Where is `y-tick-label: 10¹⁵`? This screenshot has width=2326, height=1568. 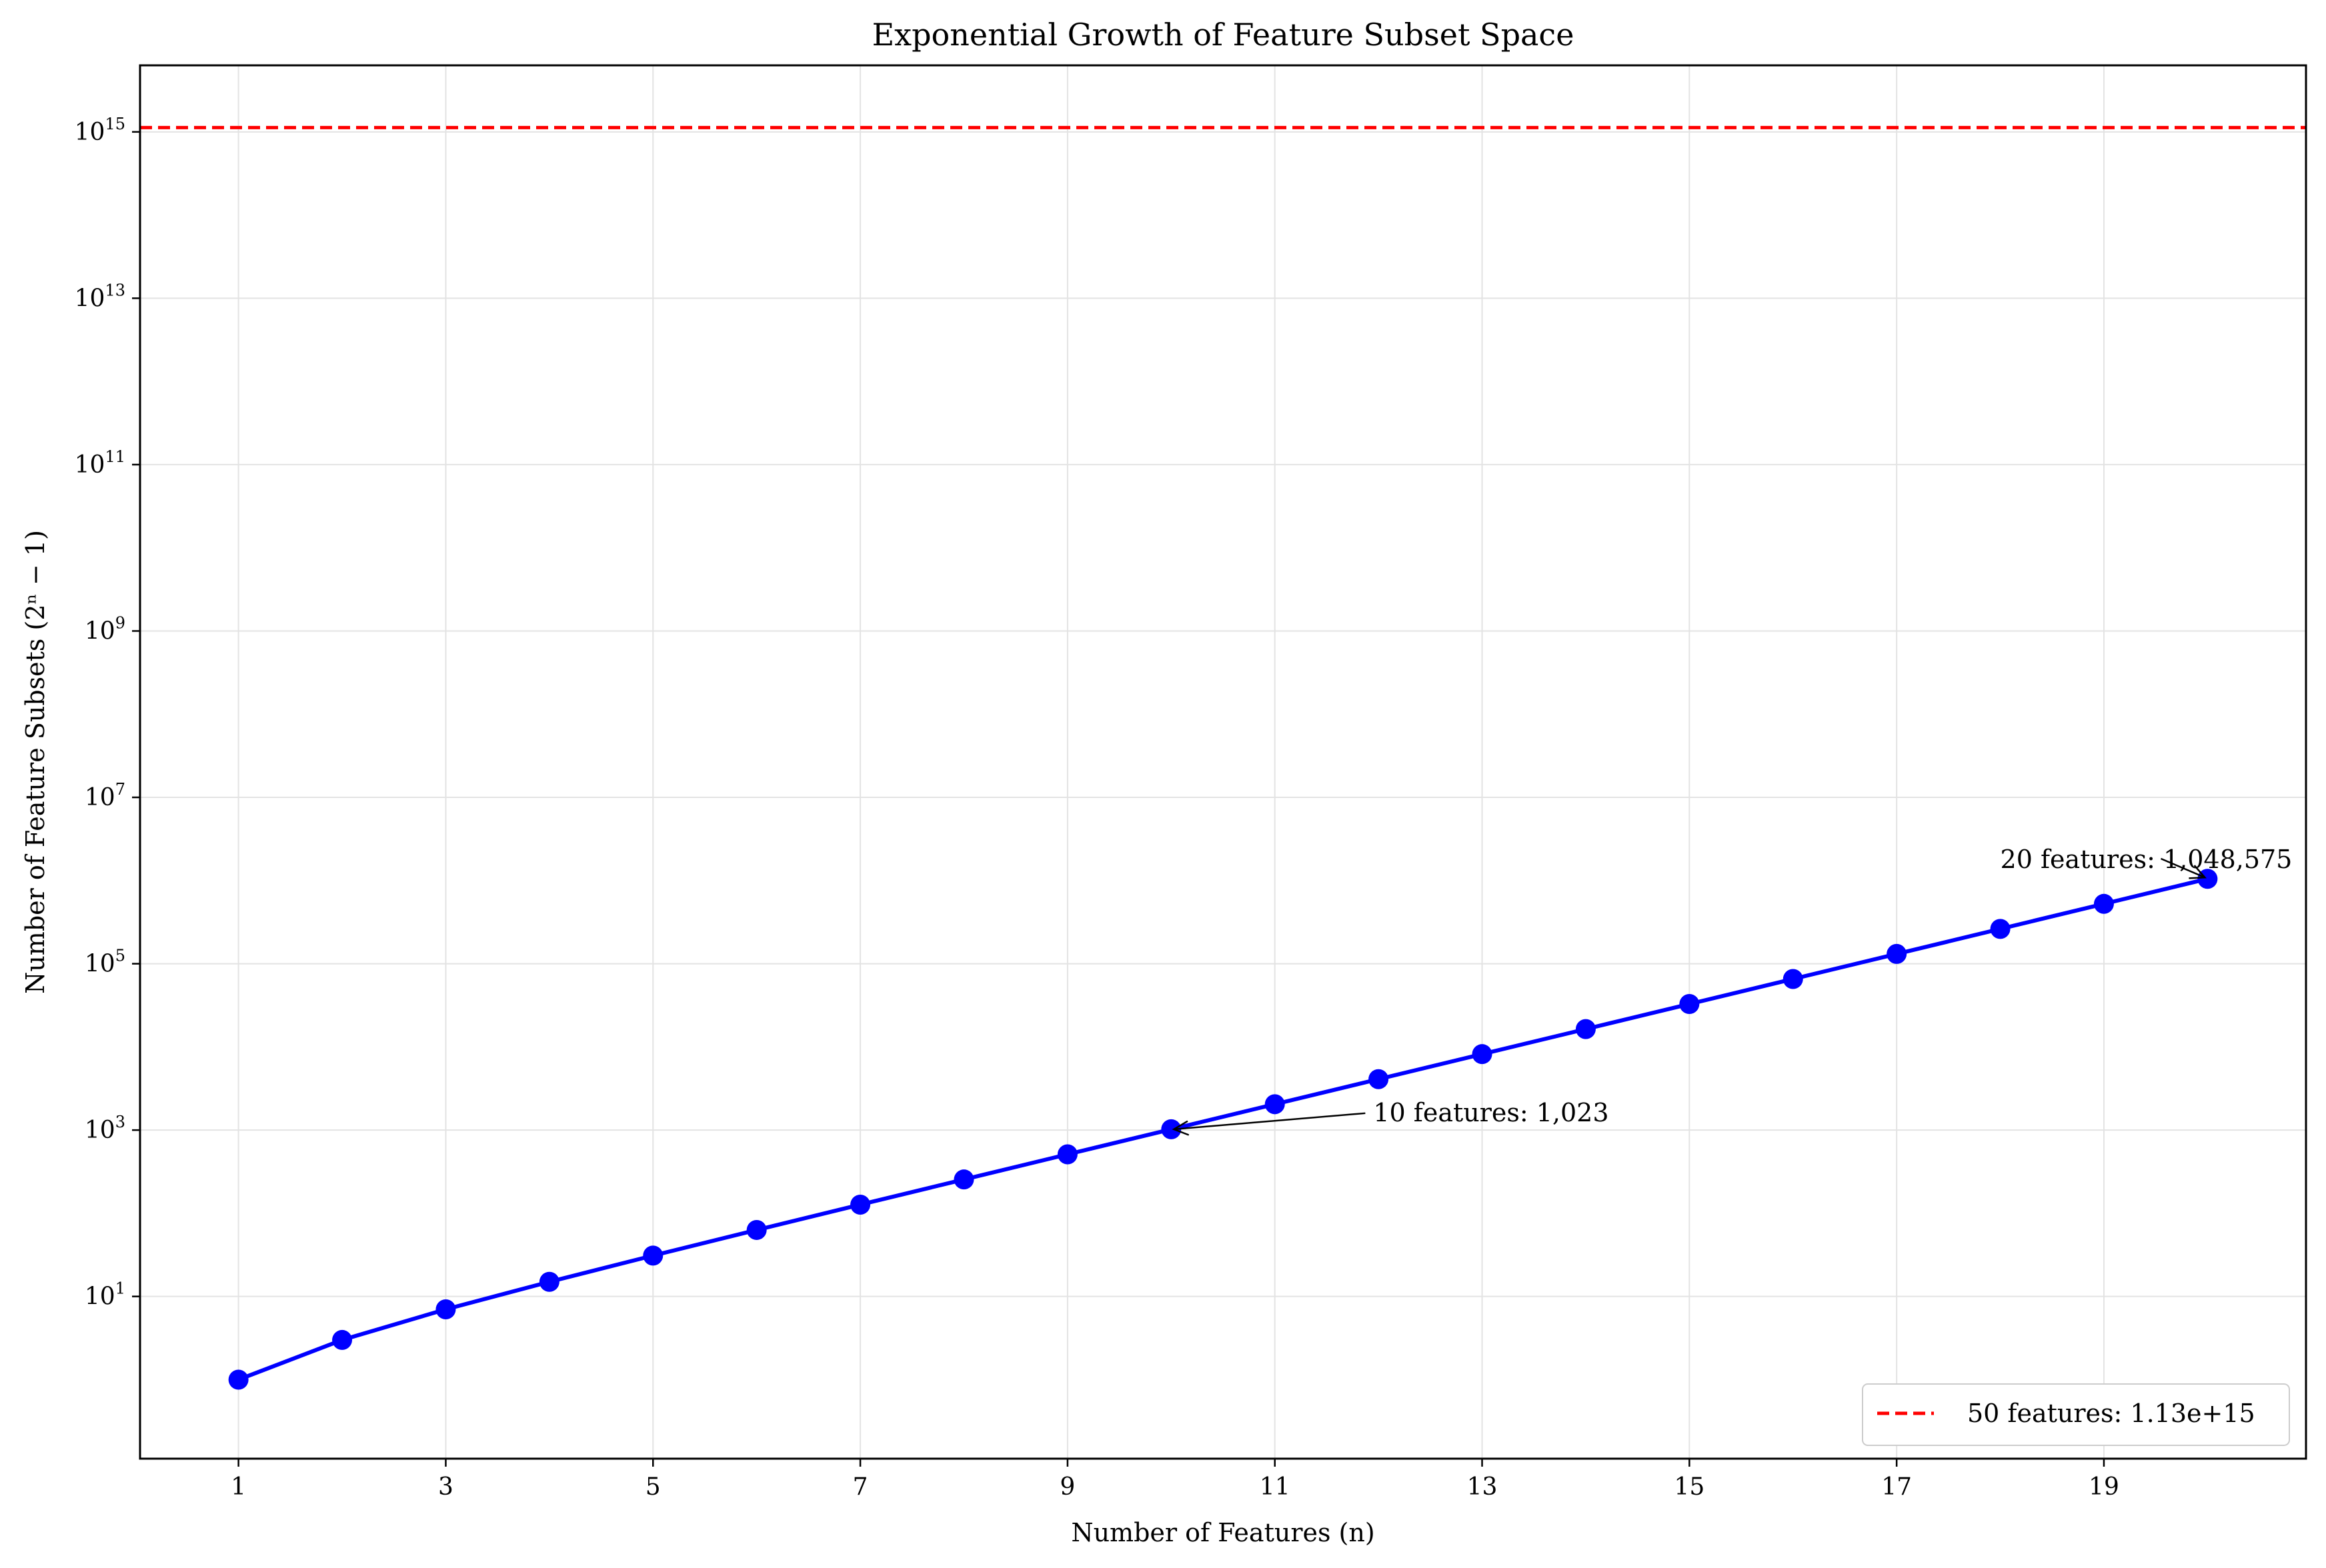 y-tick-label: 10¹⁵ is located at coordinates (100, 130).